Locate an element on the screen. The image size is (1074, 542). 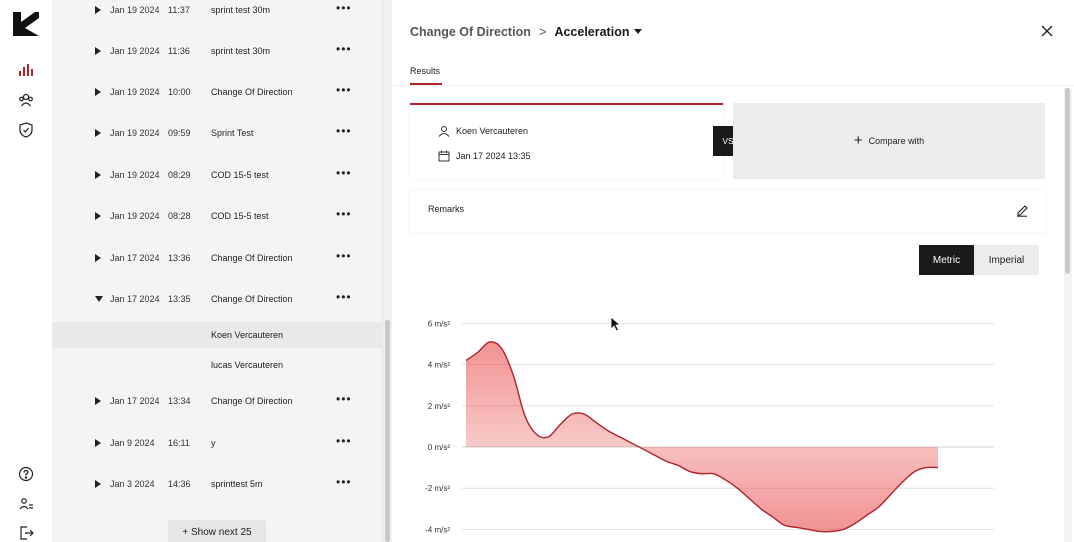
edit-icon is located at coordinates (1022, 210).